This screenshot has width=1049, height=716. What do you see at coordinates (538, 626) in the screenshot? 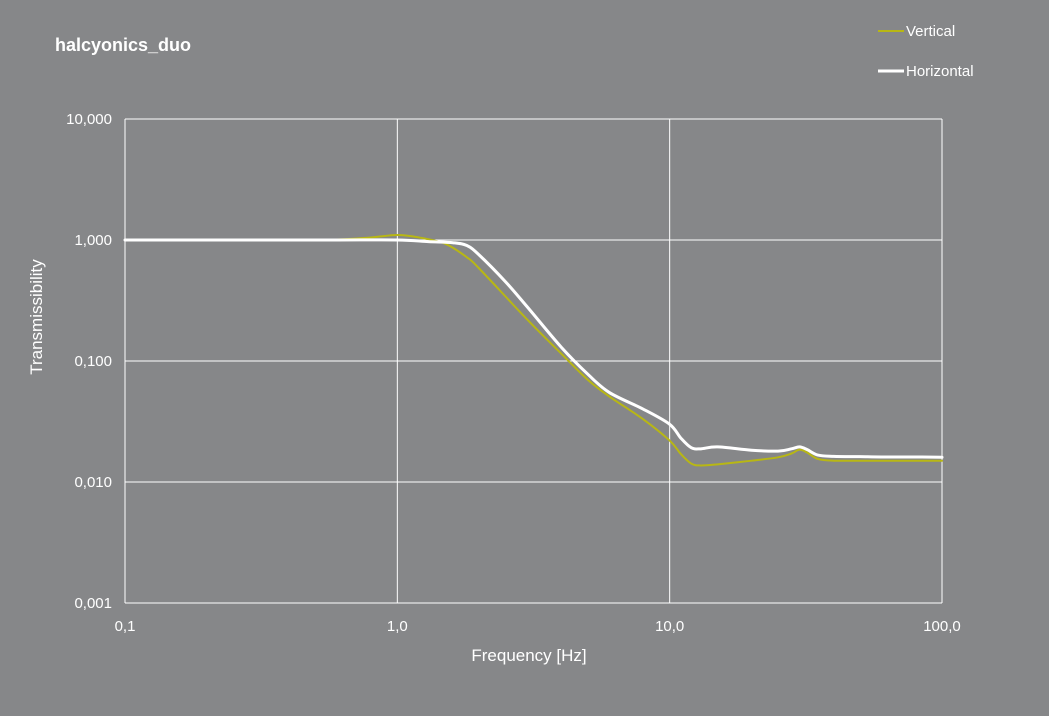
I see `x-axis-ticks: 0,1 1,0 10,0 100,0` at bounding box center [538, 626].